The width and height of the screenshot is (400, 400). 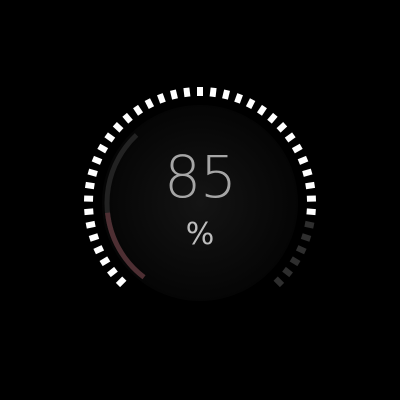 I want to click on gauge-unit: %, so click(x=200, y=234).